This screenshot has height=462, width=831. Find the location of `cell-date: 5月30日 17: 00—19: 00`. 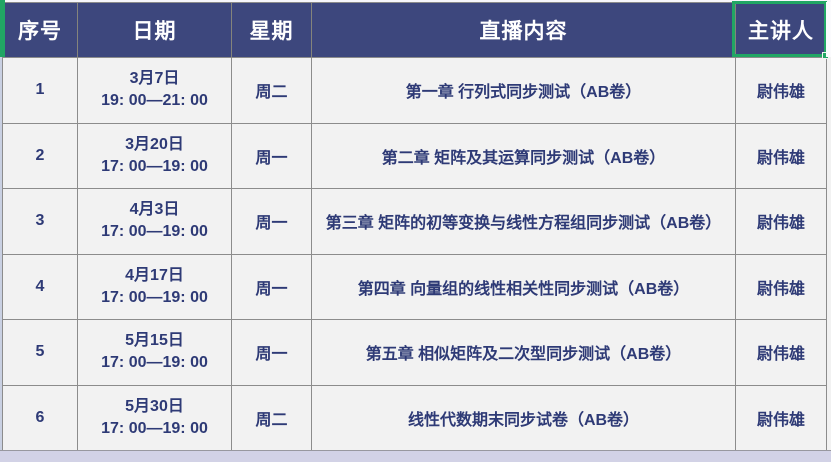

cell-date: 5月30日 17: 00—19: 00 is located at coordinates (155, 418).